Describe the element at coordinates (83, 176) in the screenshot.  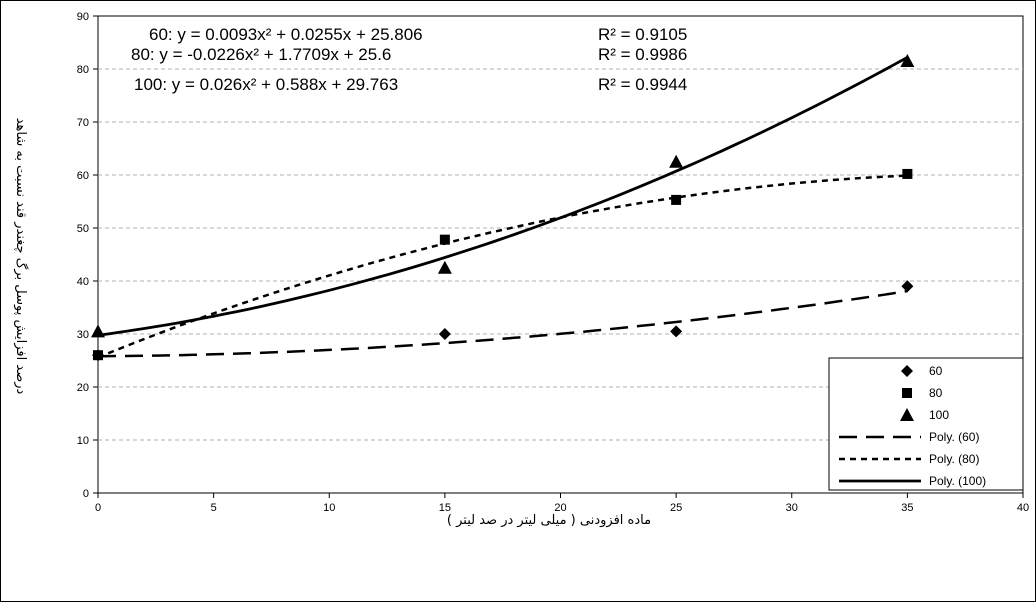
I see `y-tick-label: 60` at that location.